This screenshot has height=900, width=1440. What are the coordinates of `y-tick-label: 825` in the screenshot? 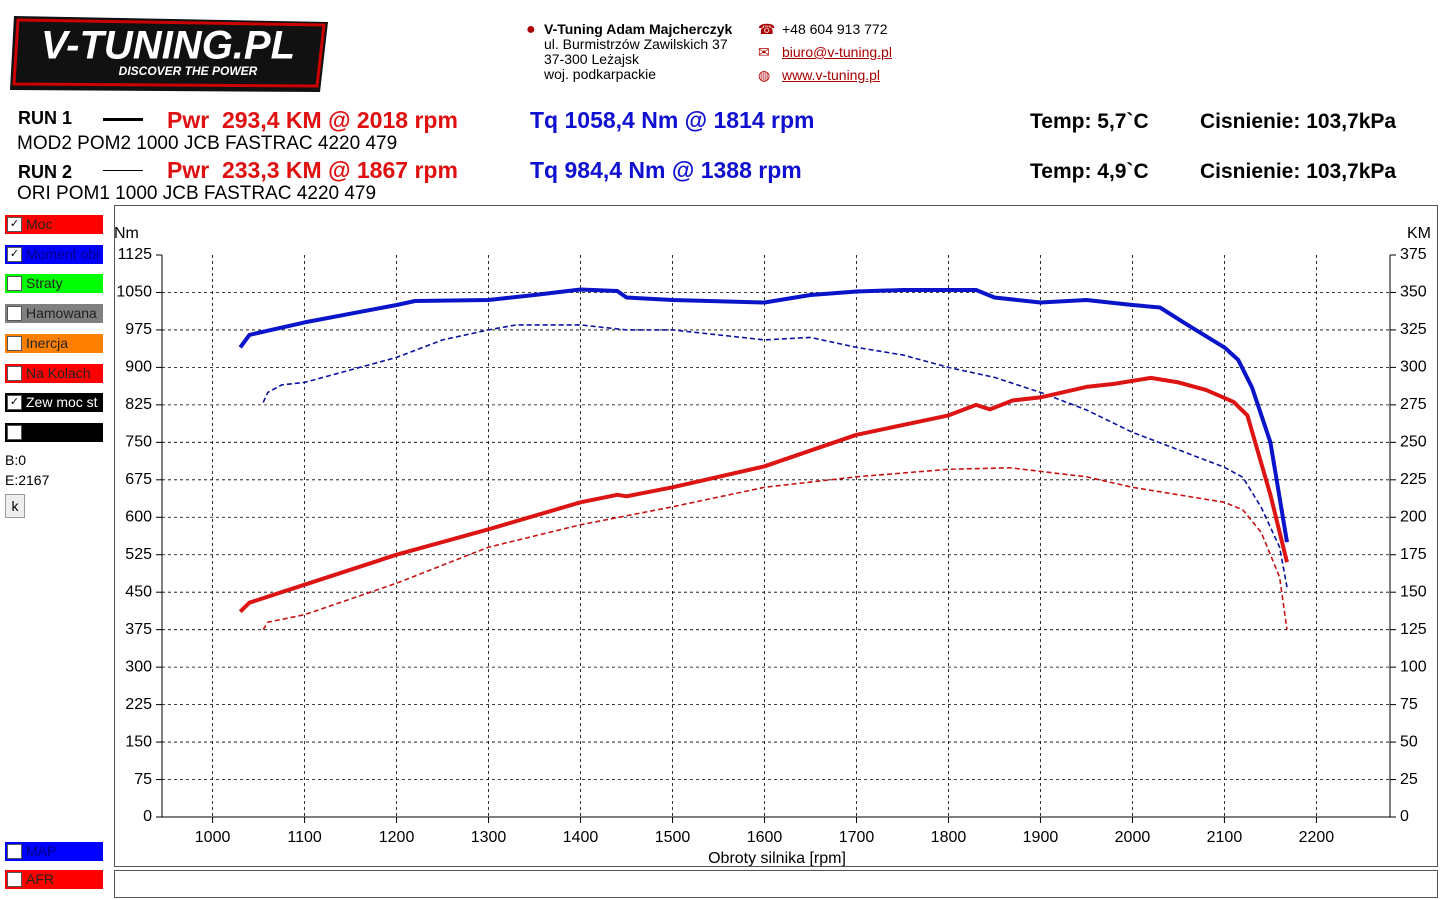 It's located at (138, 404).